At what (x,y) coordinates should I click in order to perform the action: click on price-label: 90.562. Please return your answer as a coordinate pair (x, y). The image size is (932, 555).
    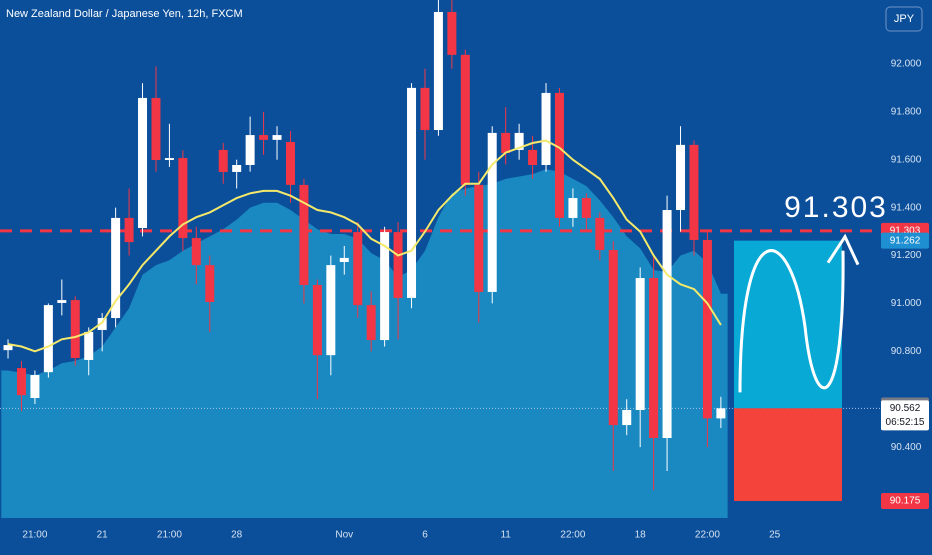
    Looking at the image, I should click on (905, 408).